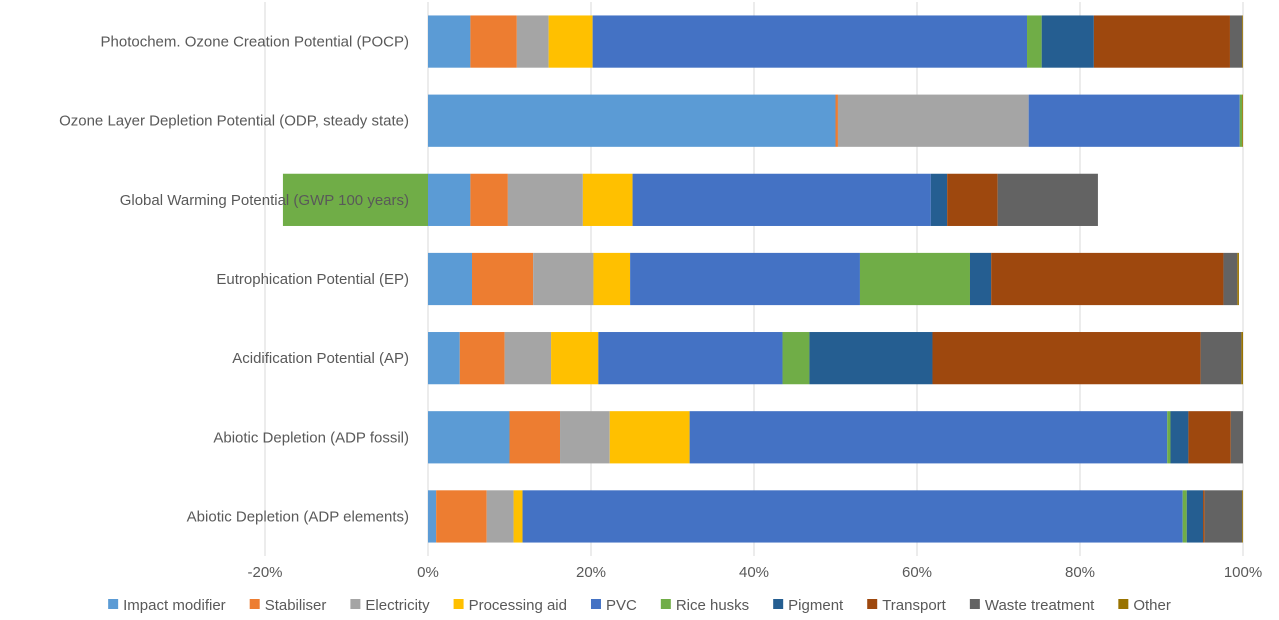 This screenshot has width=1279, height=620. I want to click on legend-label: Waste treatment, so click(1040, 605).